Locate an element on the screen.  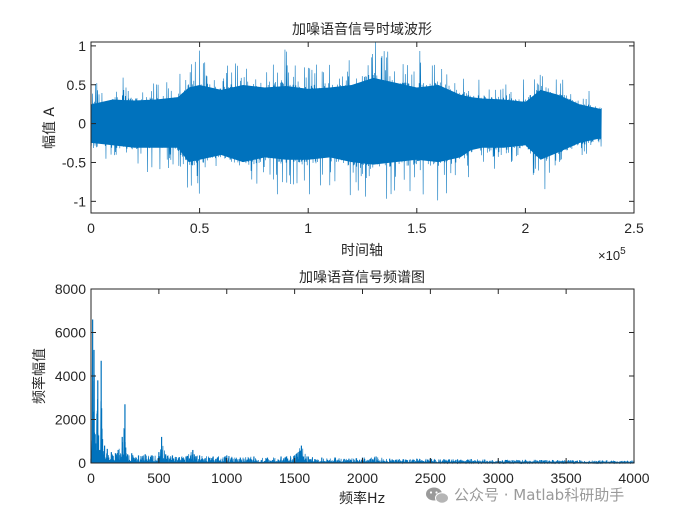
watermark: 公众号 · Matlab科研助手 is located at coordinates (525, 495).